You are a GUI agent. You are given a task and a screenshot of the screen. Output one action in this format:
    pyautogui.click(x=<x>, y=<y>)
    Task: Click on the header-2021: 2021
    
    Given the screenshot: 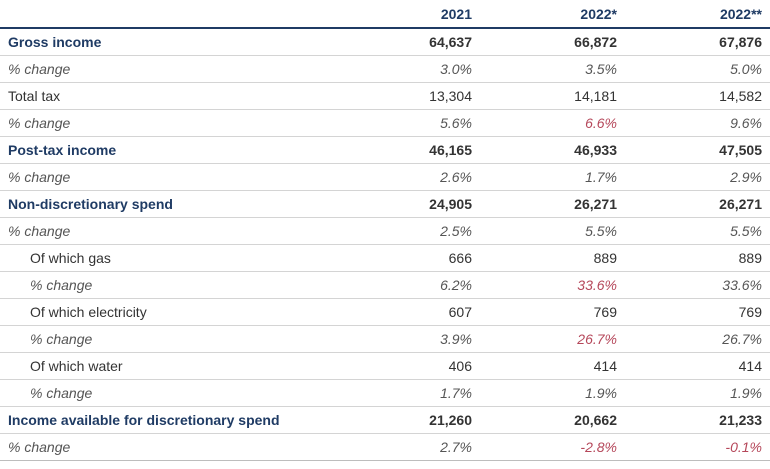 What is the action you would take?
    pyautogui.click(x=407, y=14)
    